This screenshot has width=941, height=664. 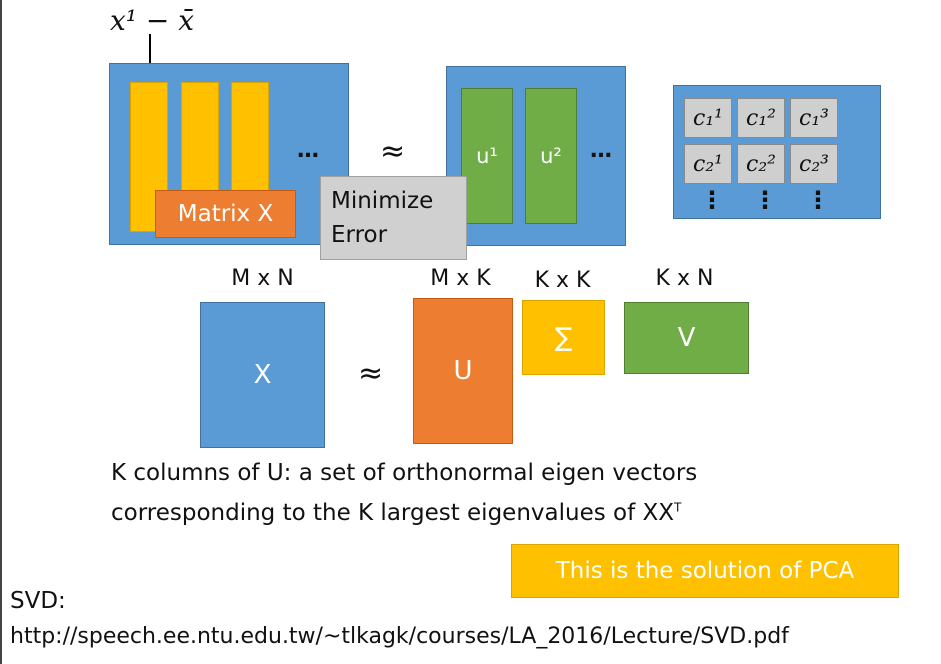 I want to click on coefficient-cell: c₂³, so click(x=814, y=164).